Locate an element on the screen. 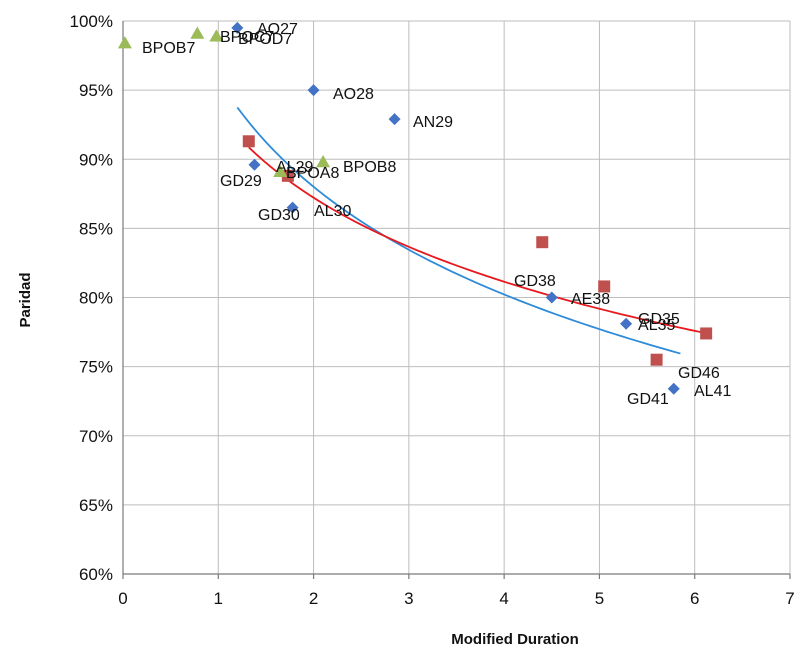 The image size is (798, 655). marker-ae38 is located at coordinates (551, 297).